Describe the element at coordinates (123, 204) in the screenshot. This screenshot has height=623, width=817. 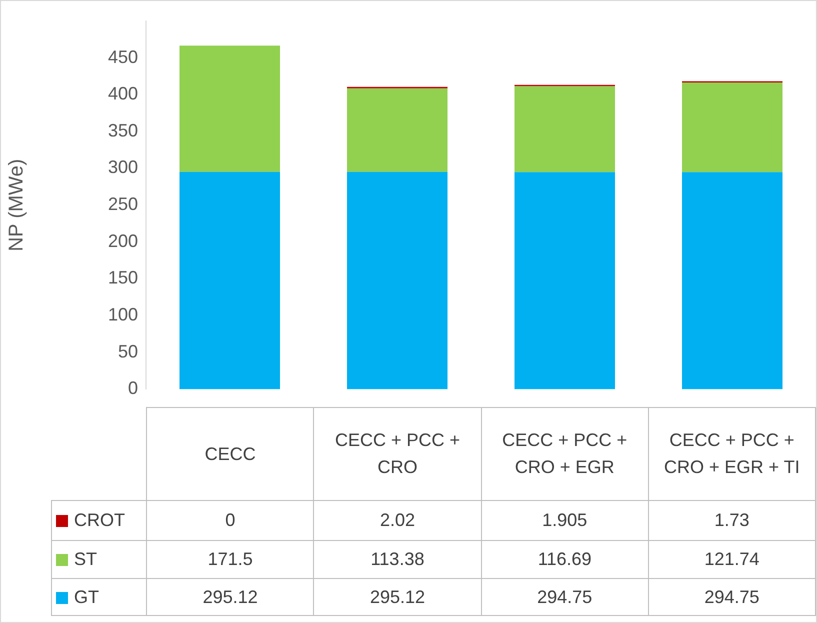
I see `y-tick-label: 250` at that location.